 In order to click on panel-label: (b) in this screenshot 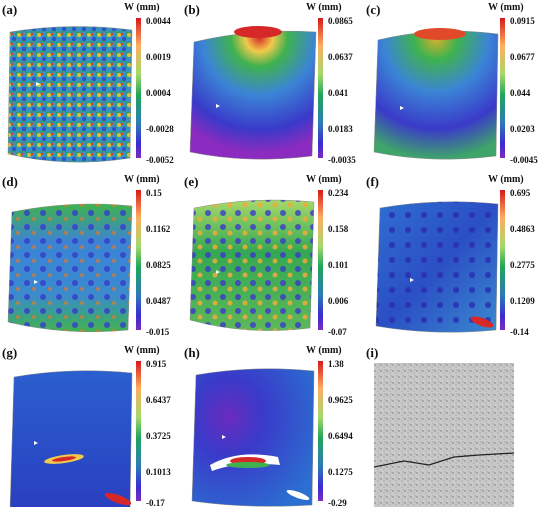, I will do `click(192, 9)`.